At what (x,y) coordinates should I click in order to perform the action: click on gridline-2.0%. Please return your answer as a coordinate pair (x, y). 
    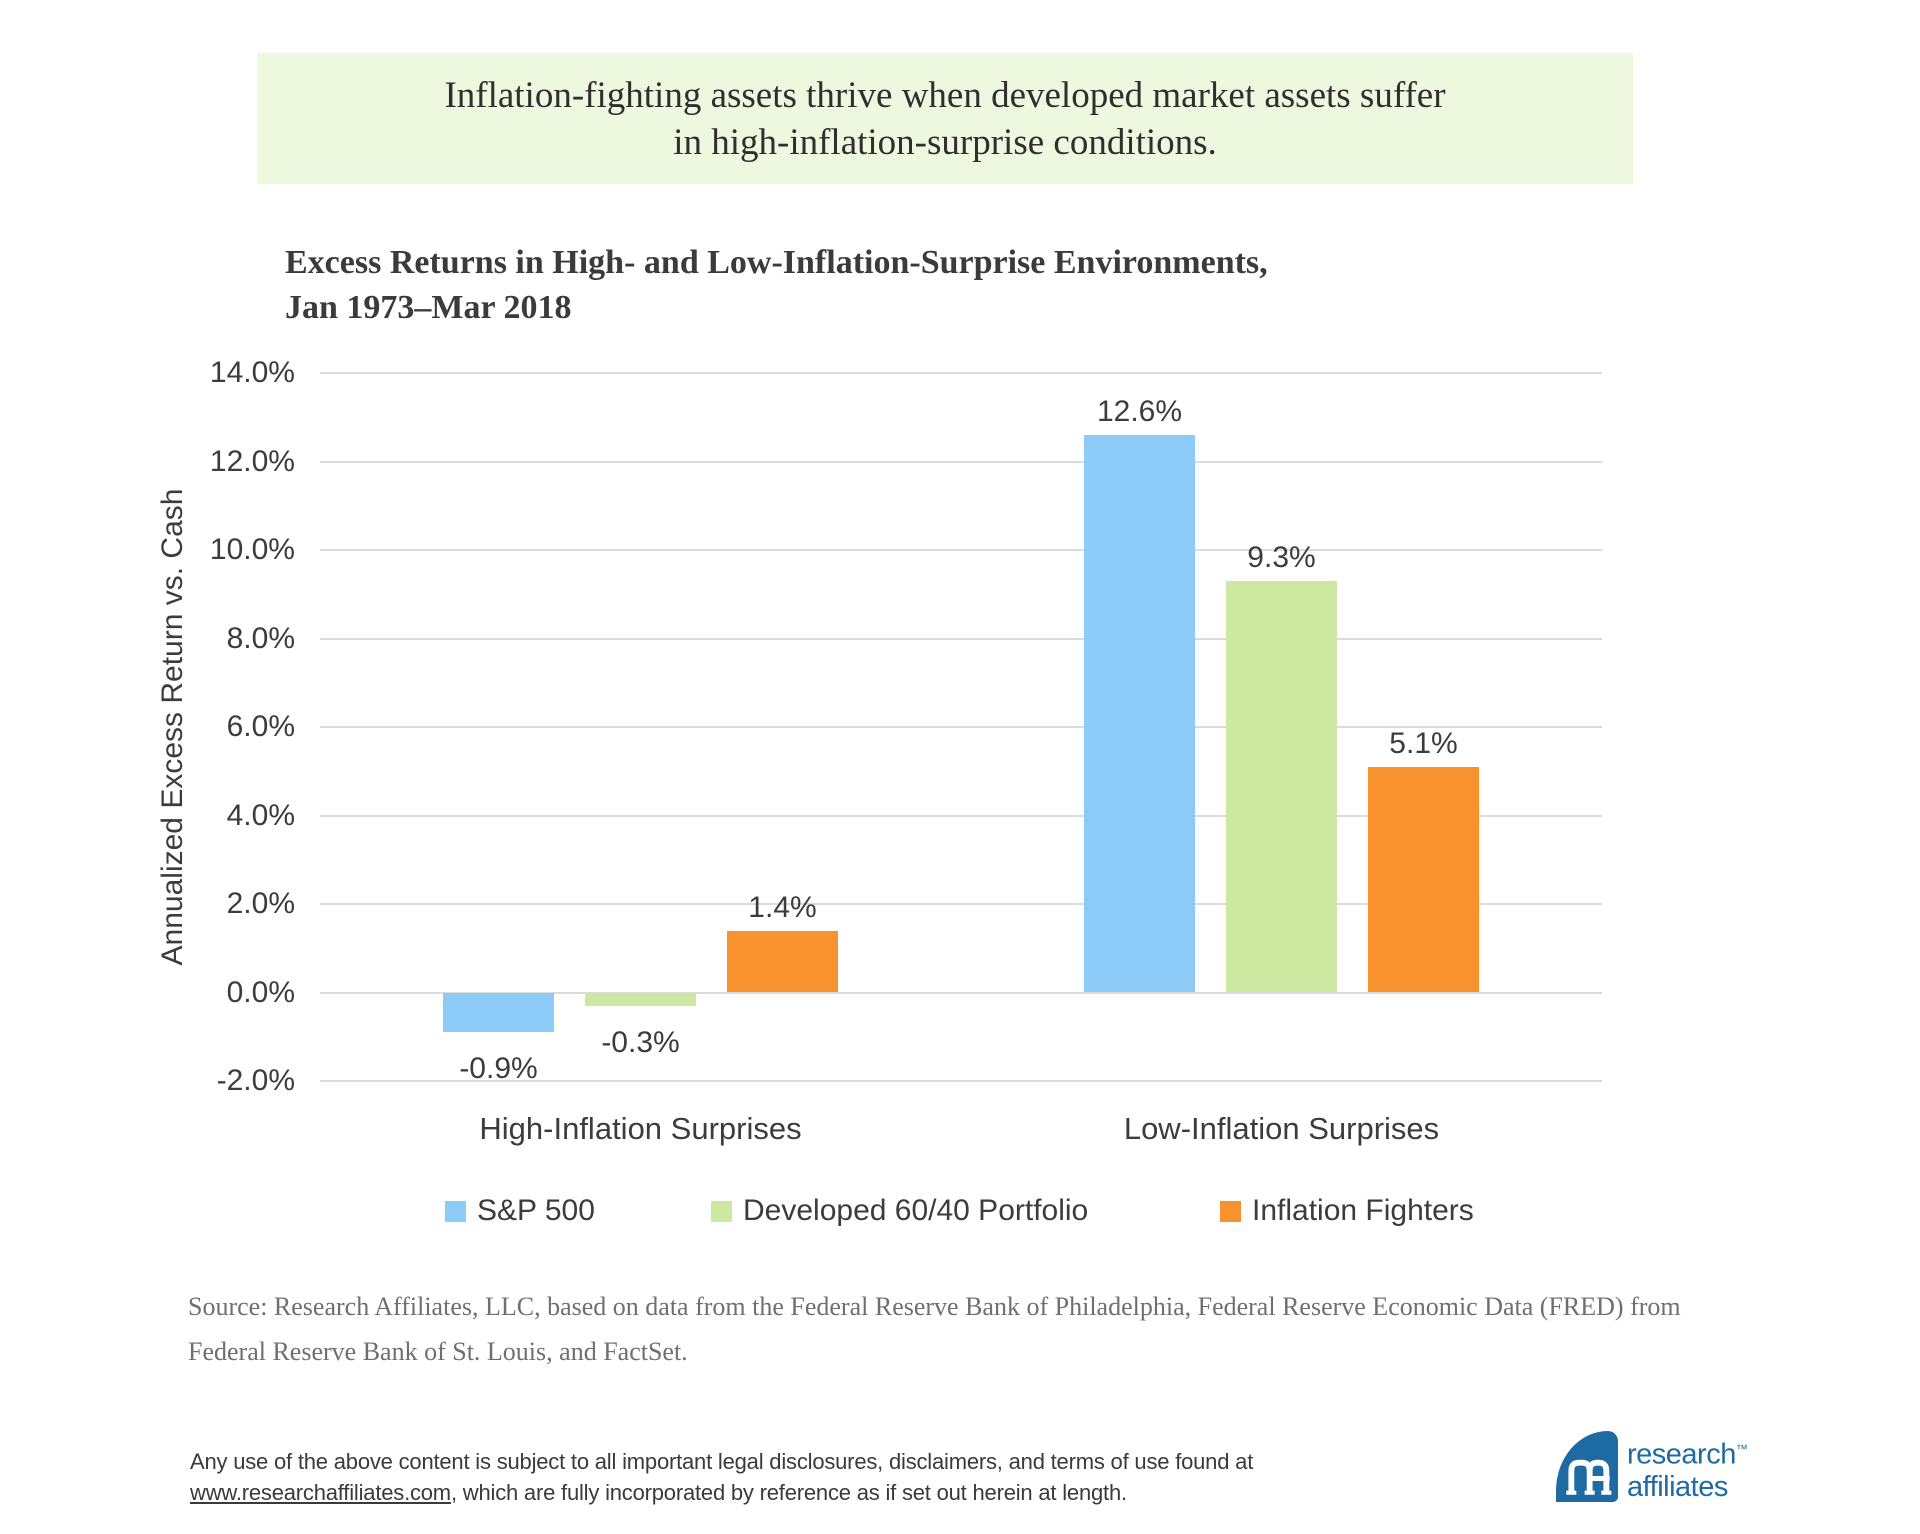
    Looking at the image, I should click on (961, 904).